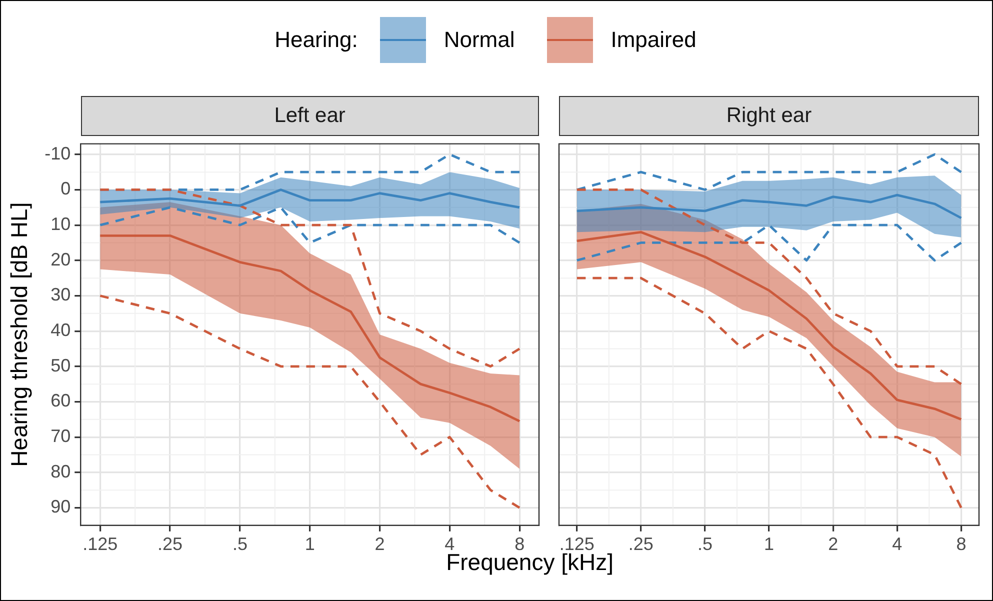 This screenshot has height=601, width=993. What do you see at coordinates (100, 544) in the screenshot?
I see `x-tick-label: .125` at bounding box center [100, 544].